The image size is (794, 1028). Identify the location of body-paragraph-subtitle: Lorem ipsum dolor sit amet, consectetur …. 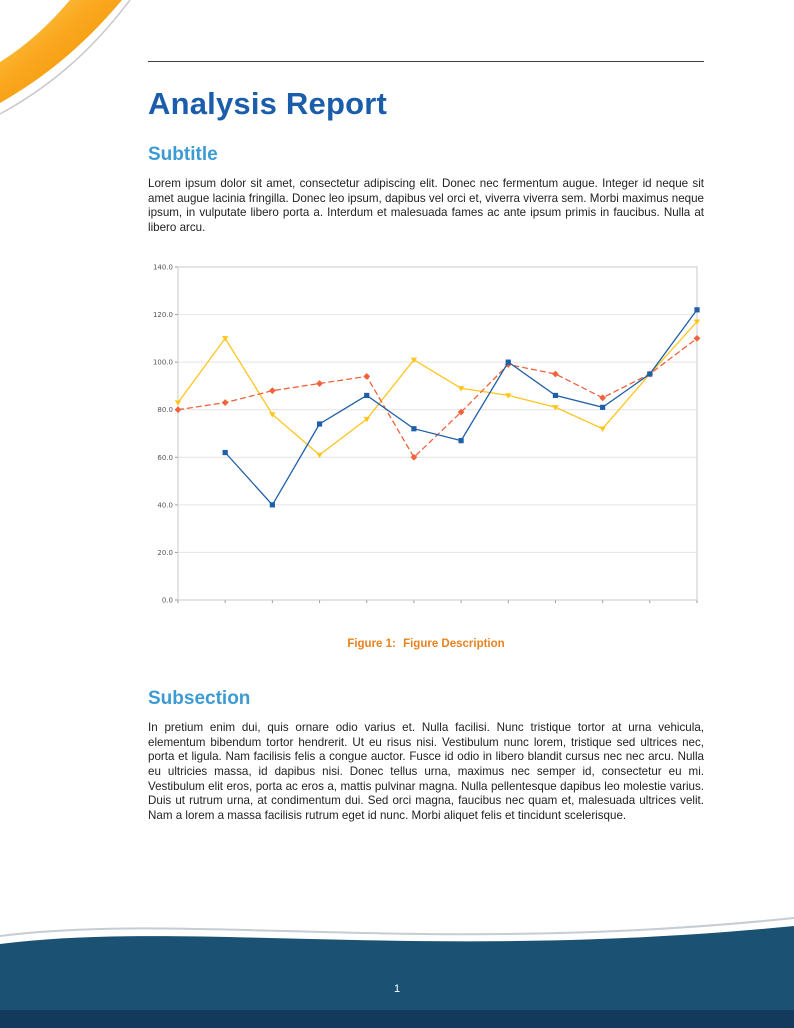
(426, 206).